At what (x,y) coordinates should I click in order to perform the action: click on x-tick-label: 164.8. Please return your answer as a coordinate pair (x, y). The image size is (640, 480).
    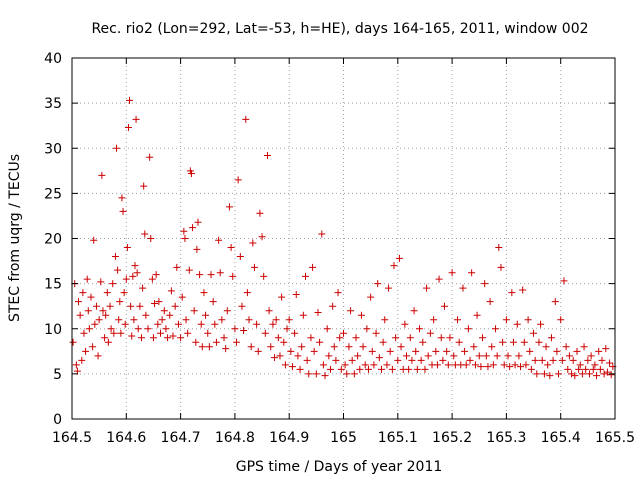
    Looking at the image, I should click on (235, 438).